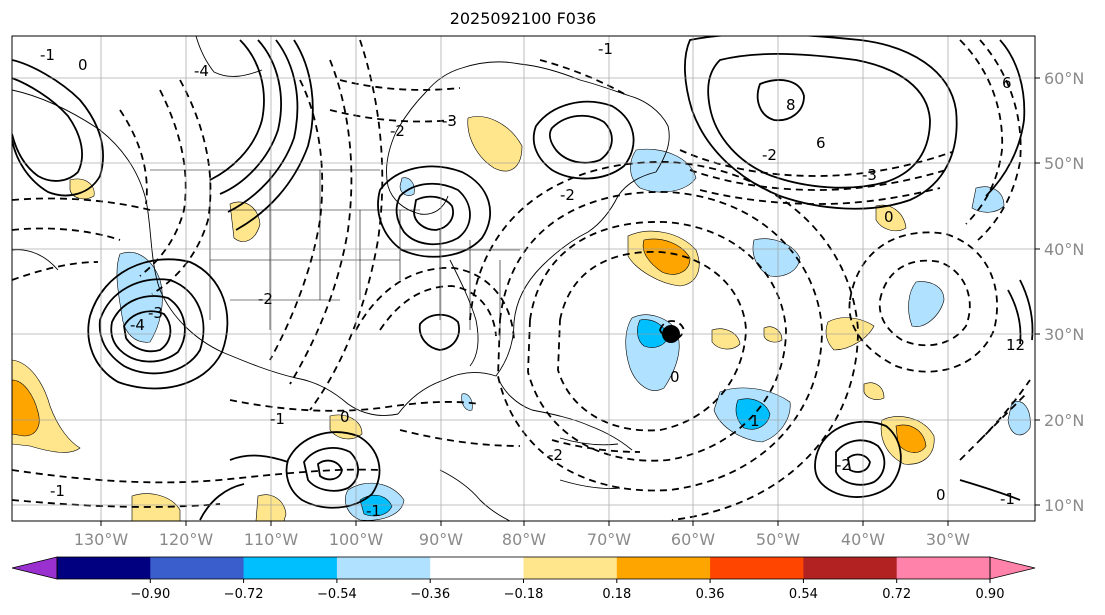 The width and height of the screenshot is (1105, 615). Describe the element at coordinates (755, 421) in the screenshot. I see `contour-label: 1` at that location.